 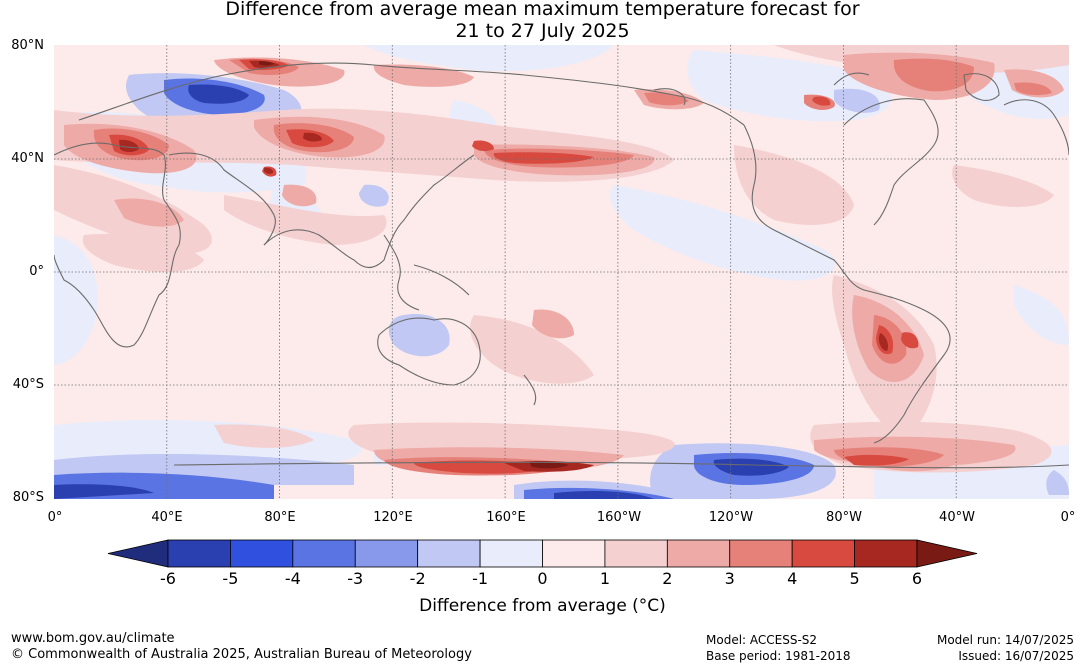 What do you see at coordinates (292, 578) in the screenshot?
I see `colorbar-tick-label: -4` at bounding box center [292, 578].